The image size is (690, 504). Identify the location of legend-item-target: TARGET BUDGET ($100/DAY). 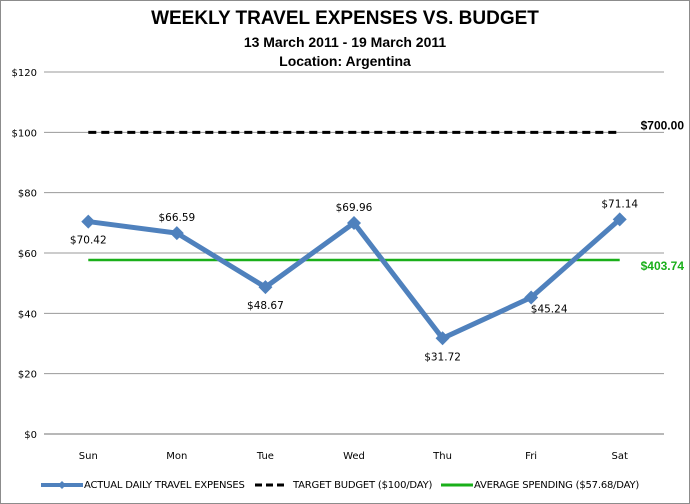
(343, 485).